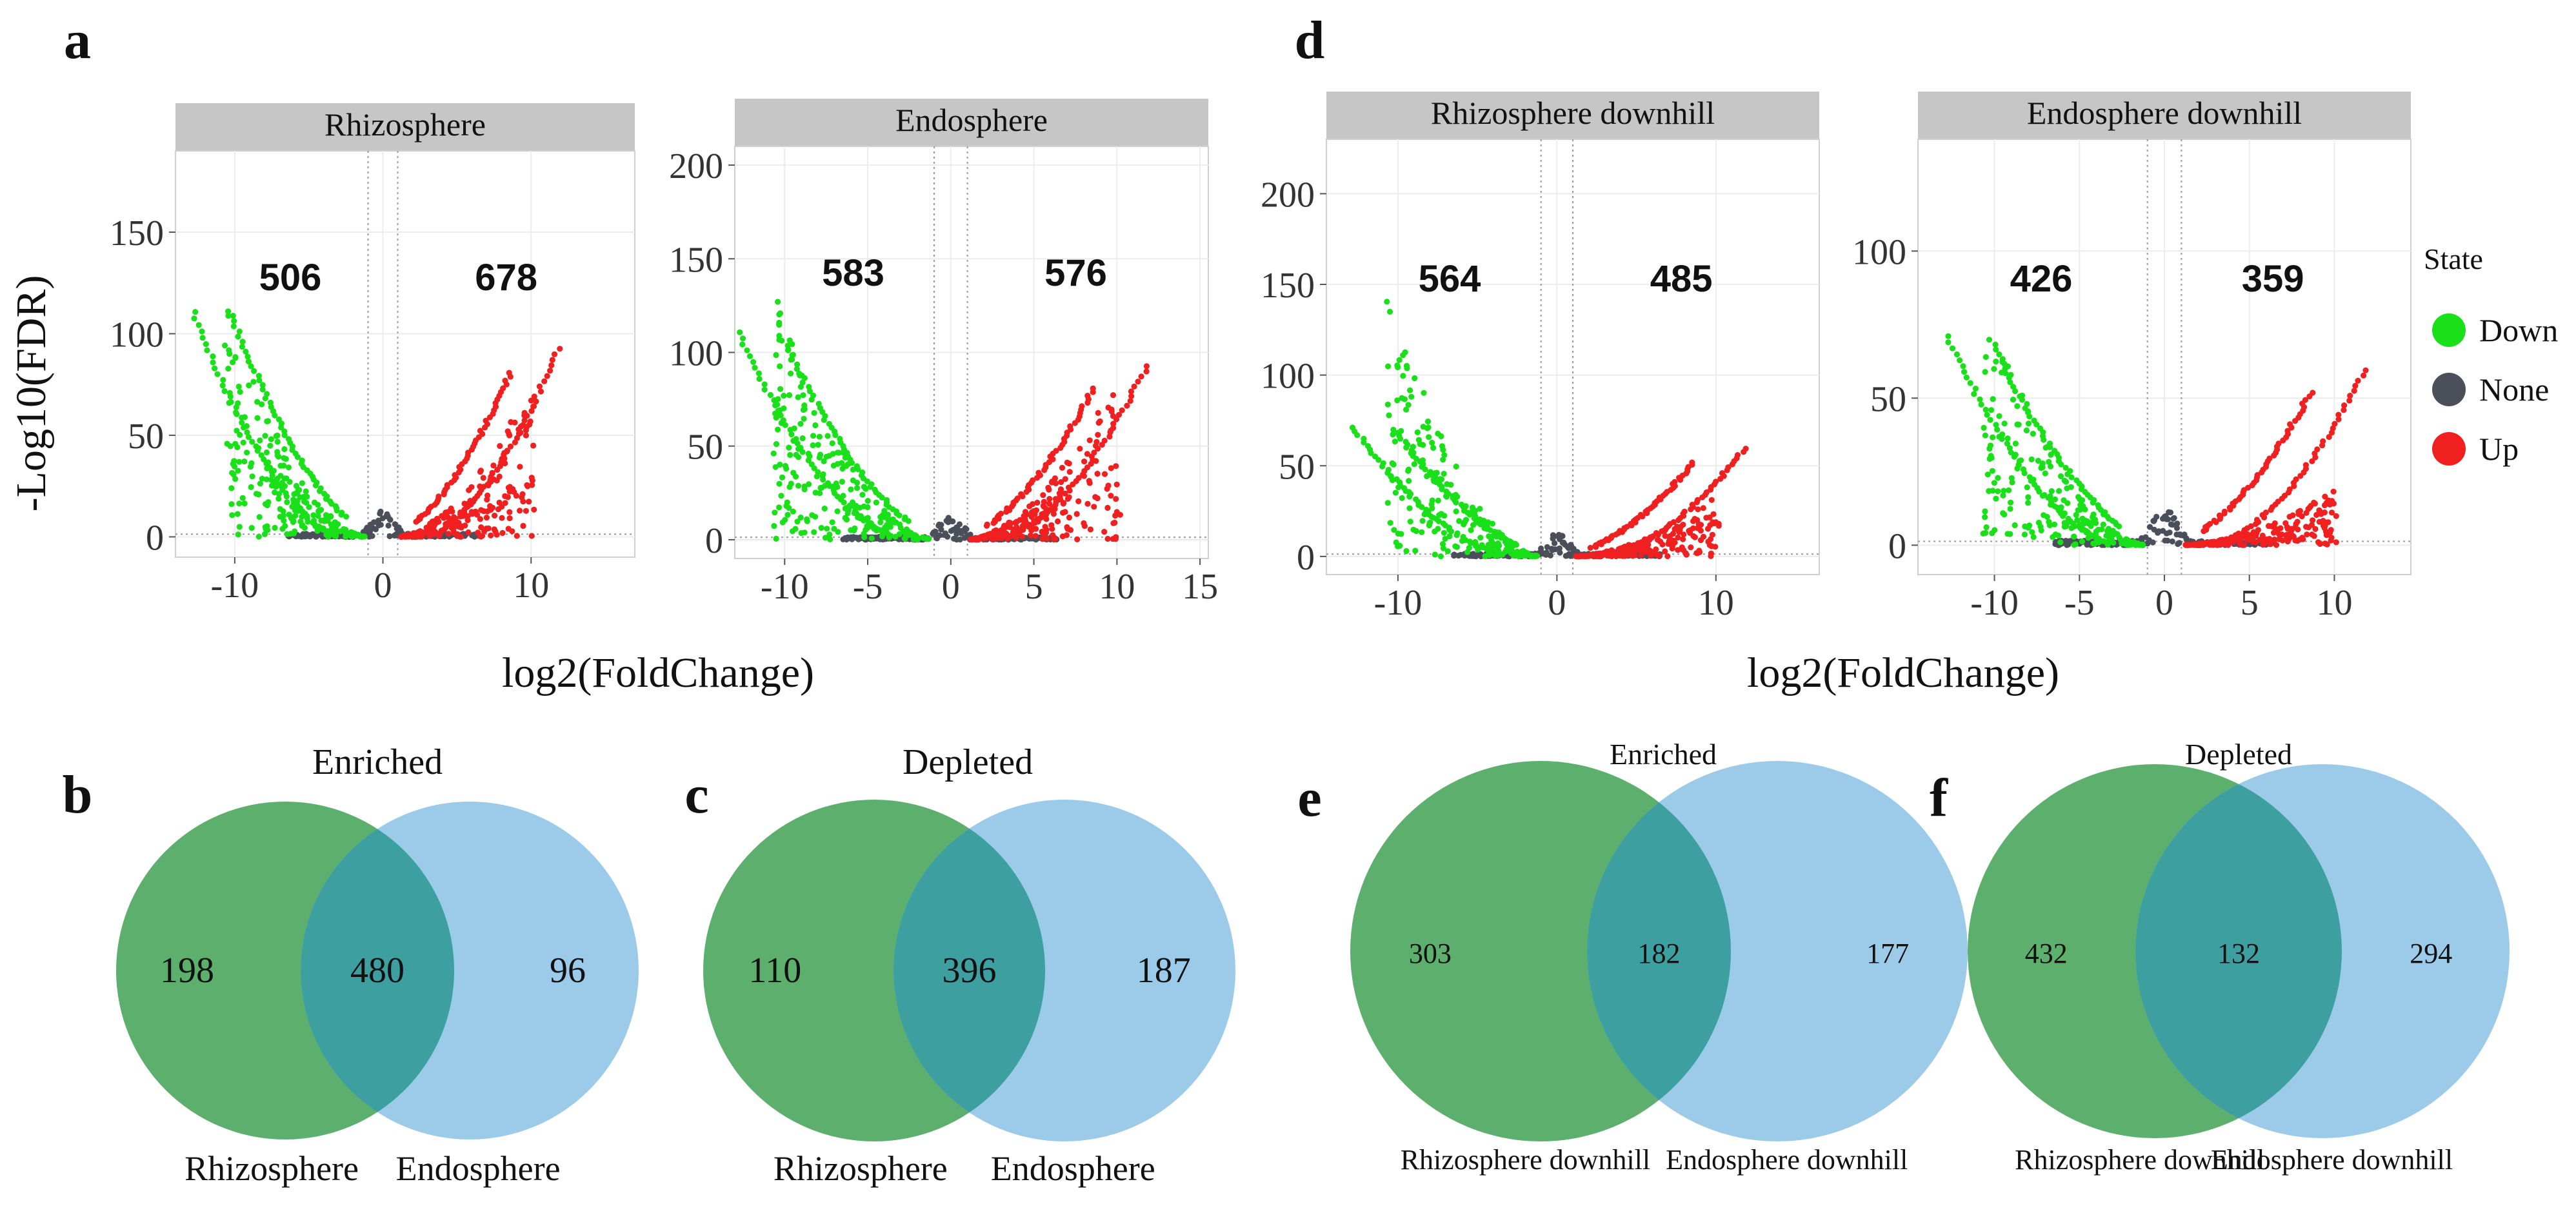 Image resolution: width=2576 pixels, height=1213 pixels. Describe the element at coordinates (1572, 115) in the screenshot. I see `facet-strip` at that location.